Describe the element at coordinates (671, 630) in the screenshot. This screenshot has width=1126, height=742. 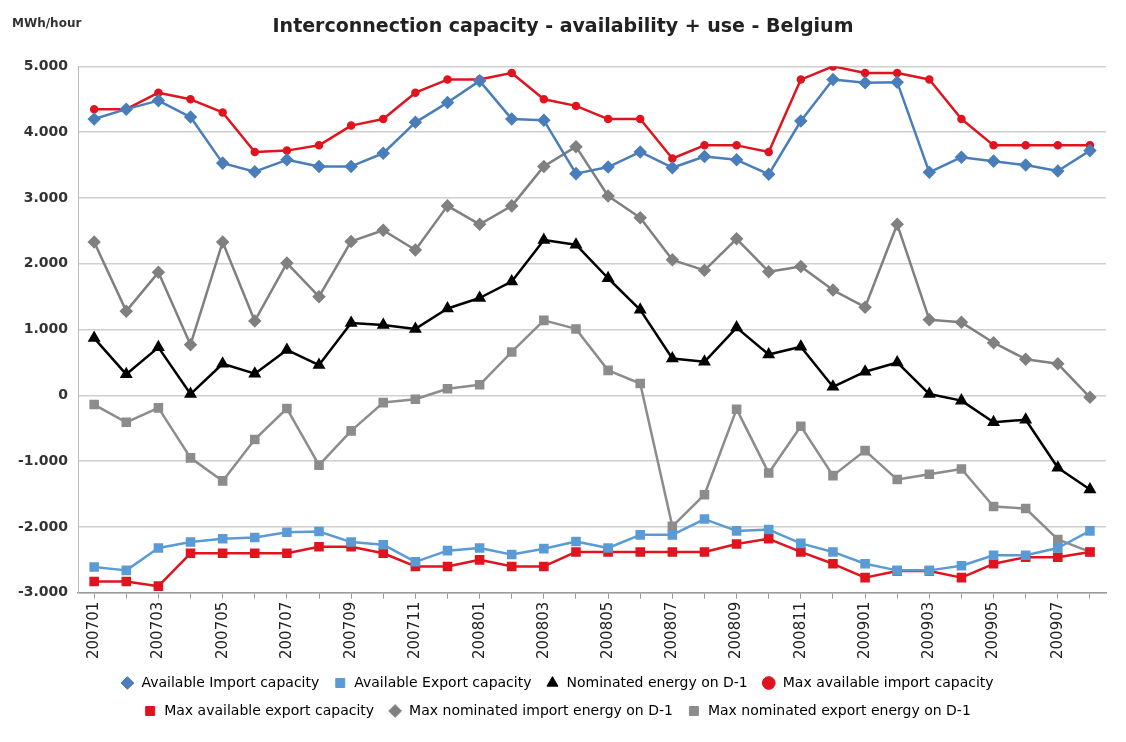
I see `x-tick-label: 200807` at that location.